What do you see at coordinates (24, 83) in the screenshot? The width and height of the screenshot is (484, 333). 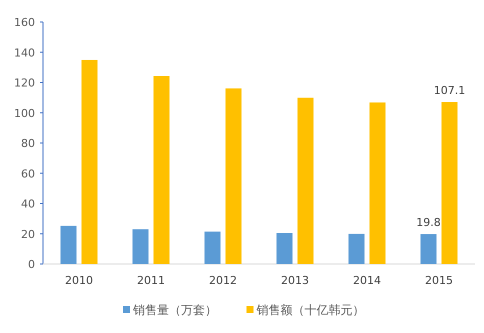 I see `y-tick-label: 120` at bounding box center [24, 83].